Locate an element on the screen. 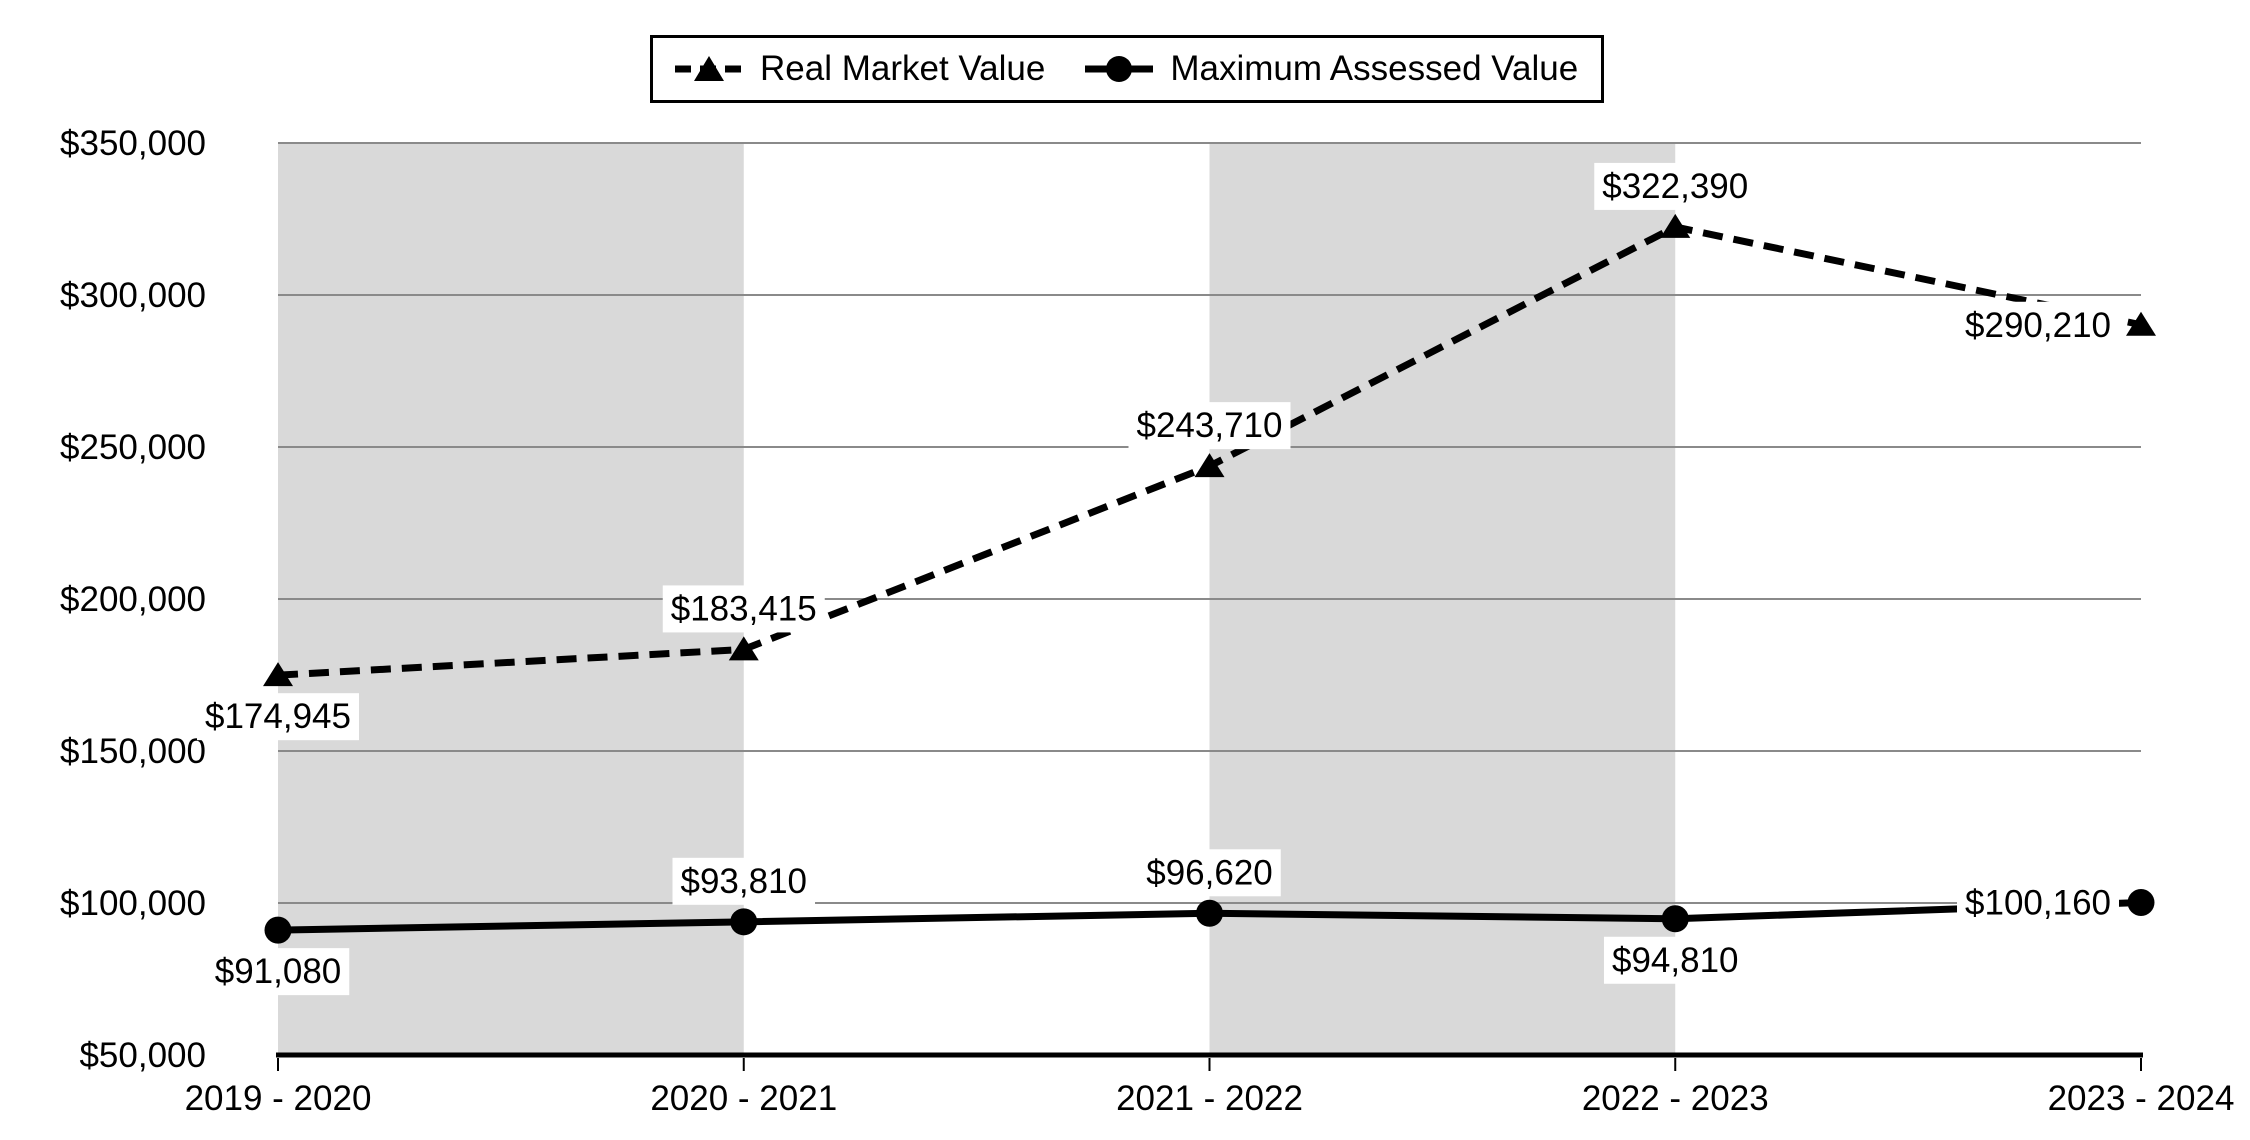 The width and height of the screenshot is (2250, 1140). y-axis-tick-label: $250,000 is located at coordinates (133, 447).